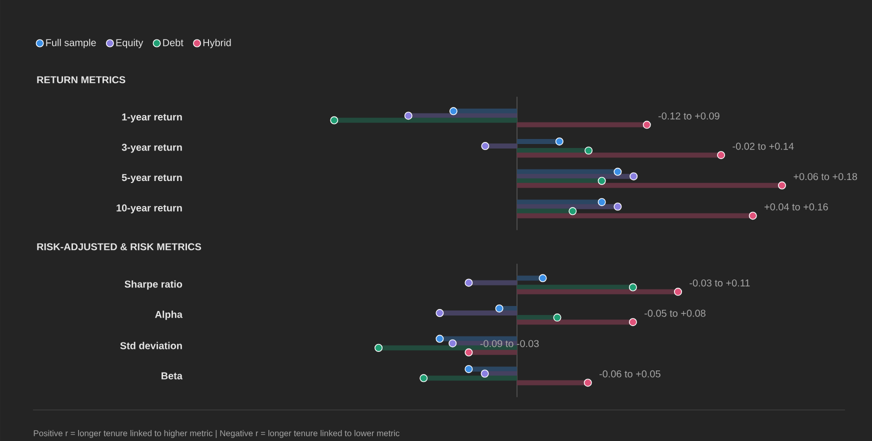 This screenshot has height=441, width=872. What do you see at coordinates (169, 315) in the screenshot?
I see `y-tick-label: Alpha` at bounding box center [169, 315].